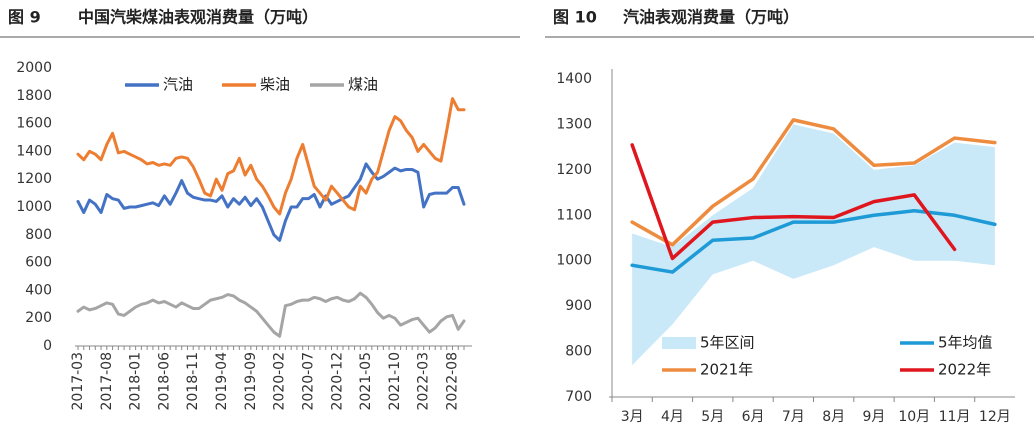 This screenshot has height=431, width=1034. What do you see at coordinates (251, 381) in the screenshot?
I see `x-tick-label: 2019-09` at bounding box center [251, 381].